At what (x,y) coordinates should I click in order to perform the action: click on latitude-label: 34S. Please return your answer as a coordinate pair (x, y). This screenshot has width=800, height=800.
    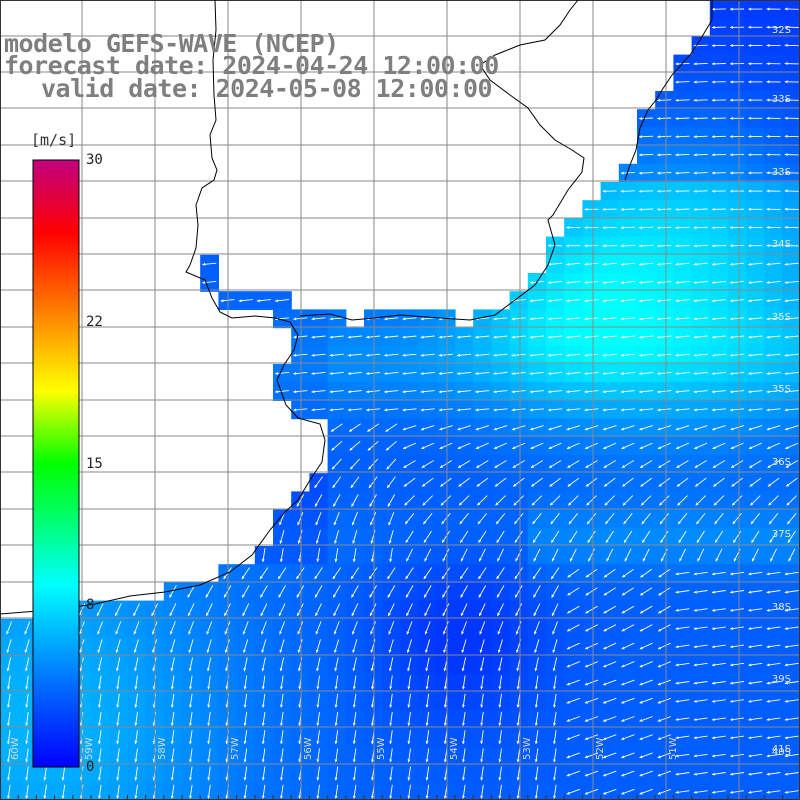
    Looking at the image, I should click on (781, 244).